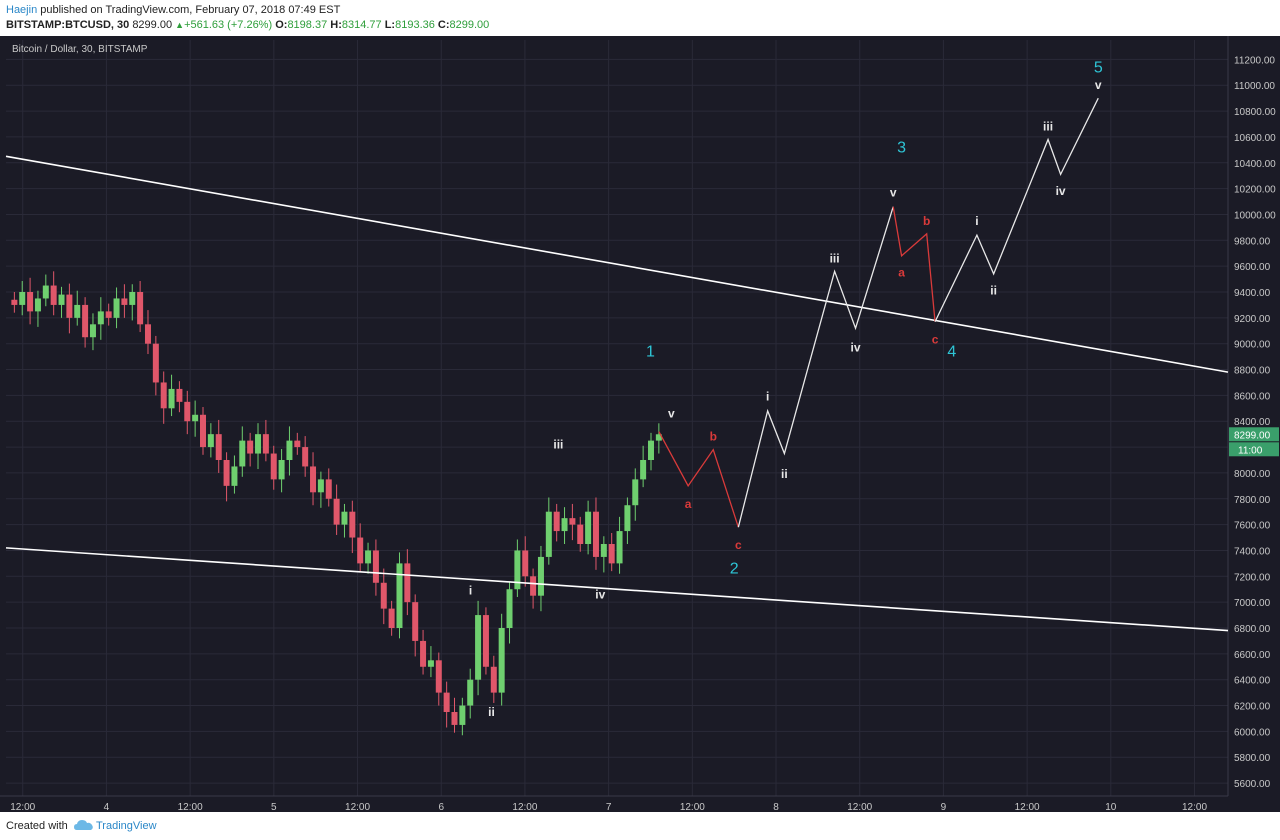 This screenshot has height=840, width=1280. I want to click on time-tick-label: 4, so click(107, 807).